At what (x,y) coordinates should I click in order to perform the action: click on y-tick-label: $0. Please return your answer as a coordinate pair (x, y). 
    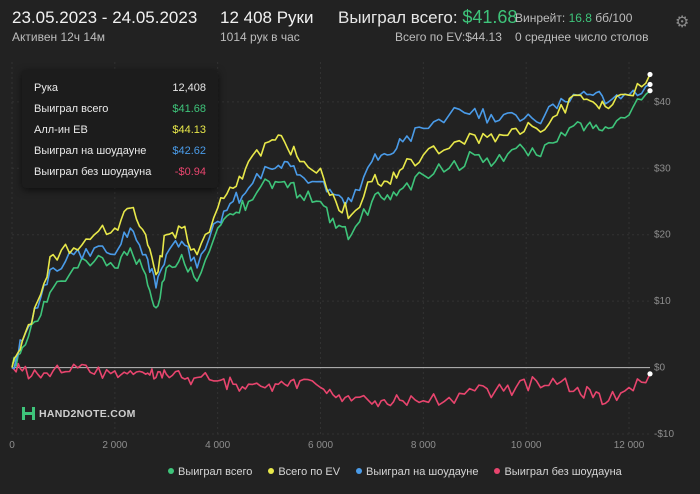
    Looking at the image, I should click on (660, 368).